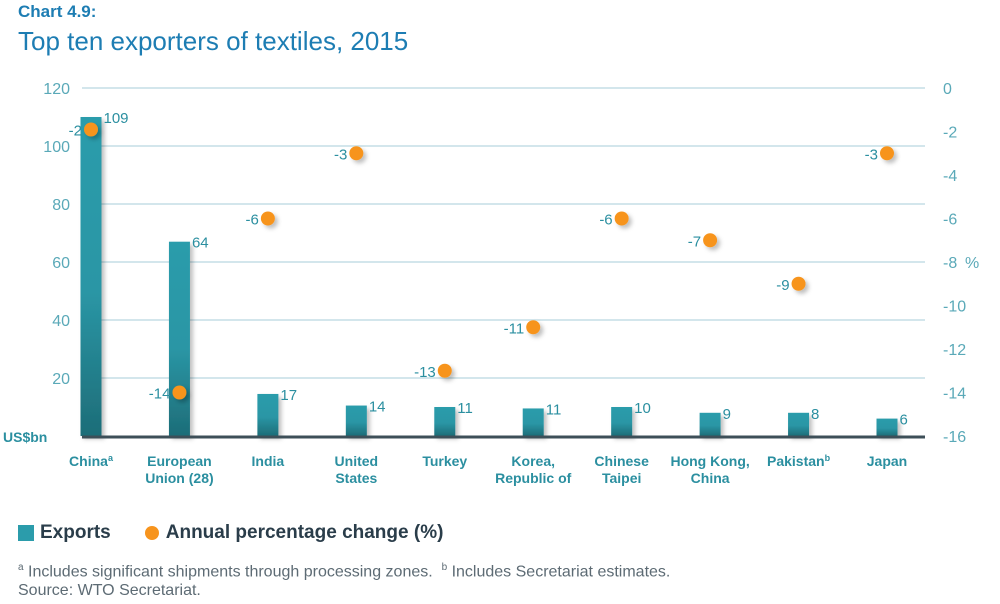 The width and height of the screenshot is (1000, 604). What do you see at coordinates (288, 395) in the screenshot?
I see `export-value-label: 17` at bounding box center [288, 395].